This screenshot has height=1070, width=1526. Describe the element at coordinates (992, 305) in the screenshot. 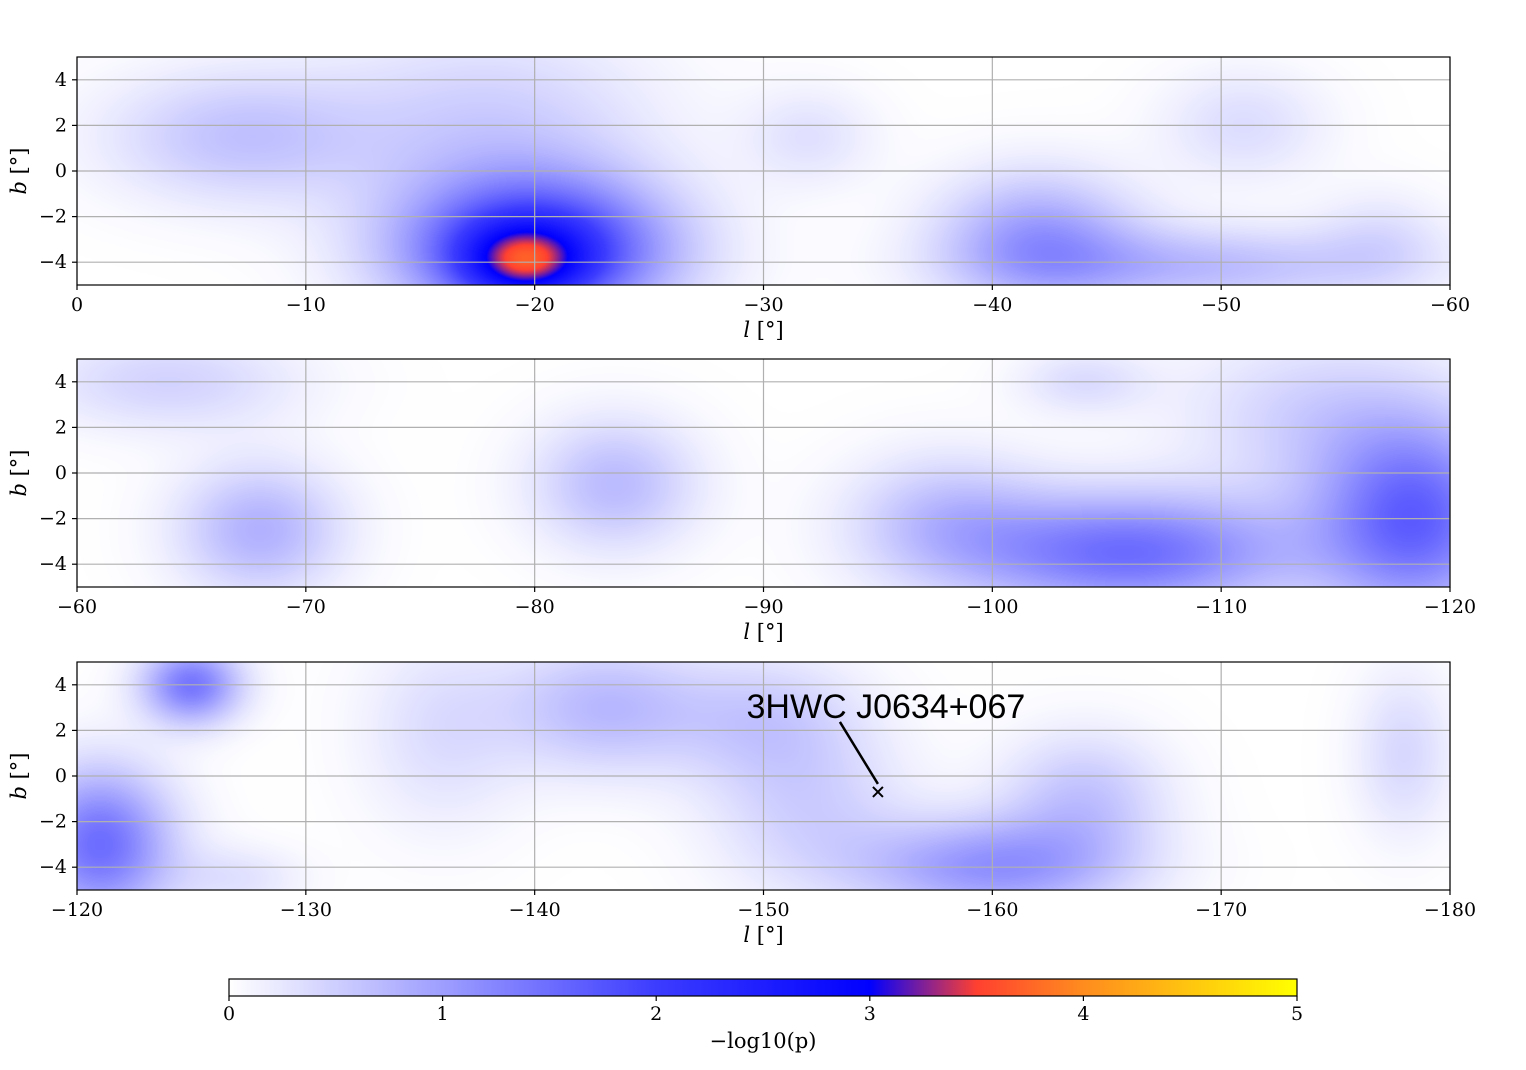

I see `x-tick-label: −40` at that location.